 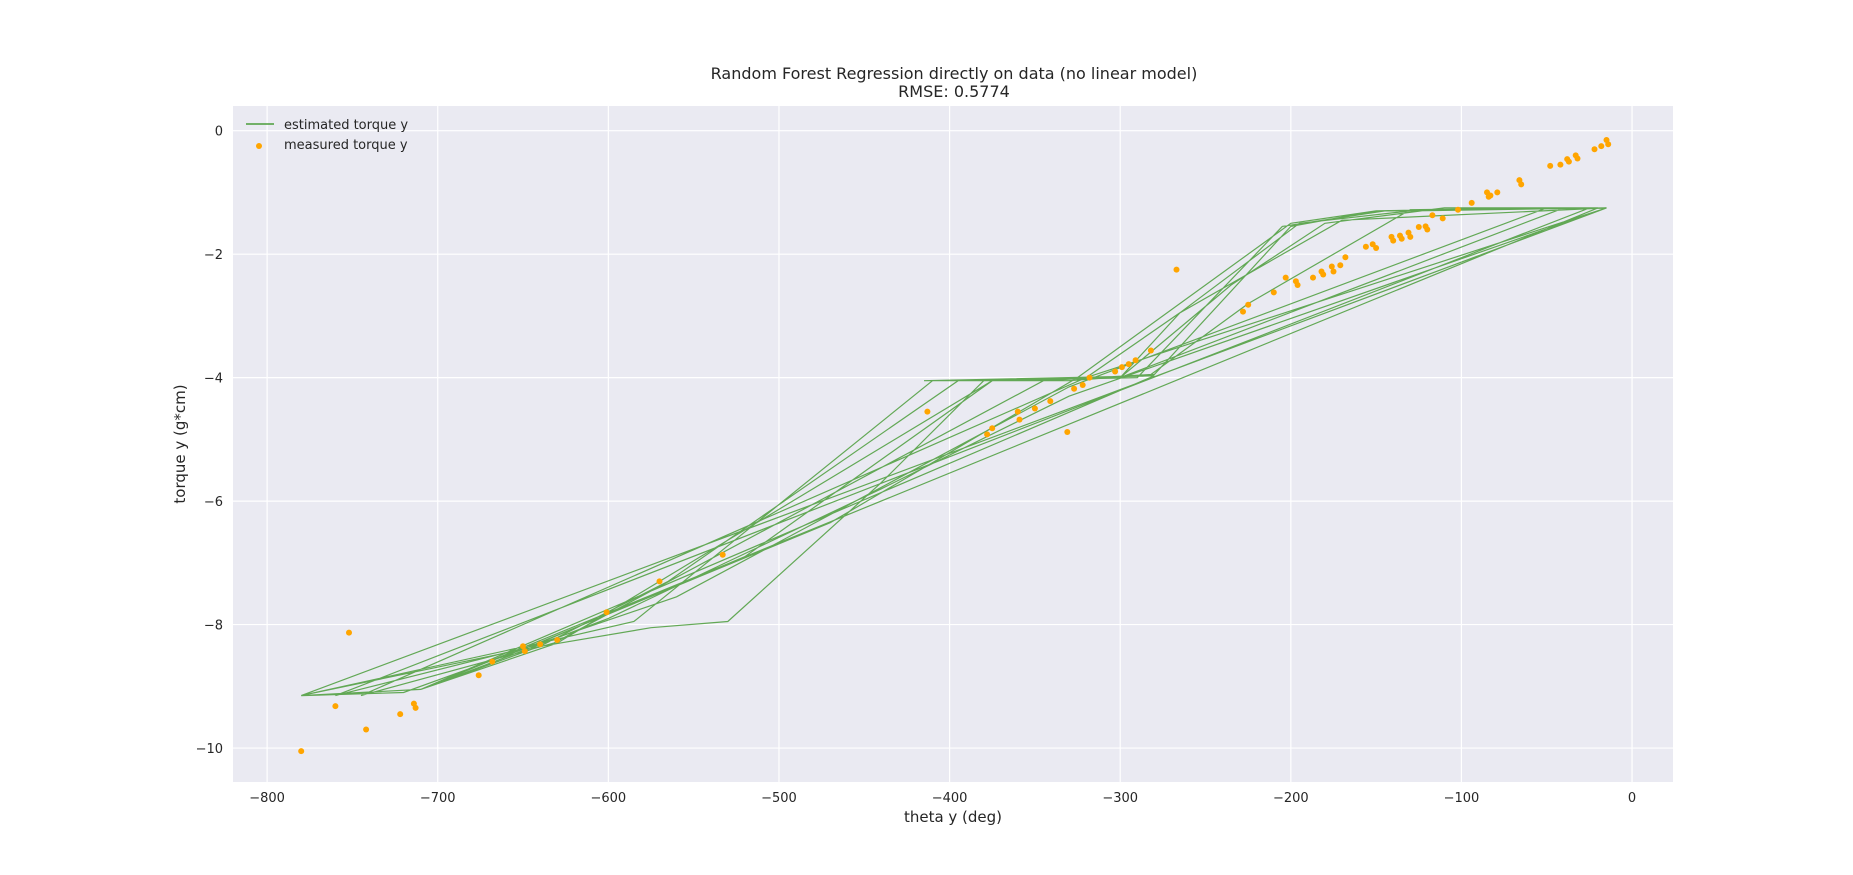 I want to click on chart-subtitle: RMSE: 0.5774, so click(x=954, y=91).